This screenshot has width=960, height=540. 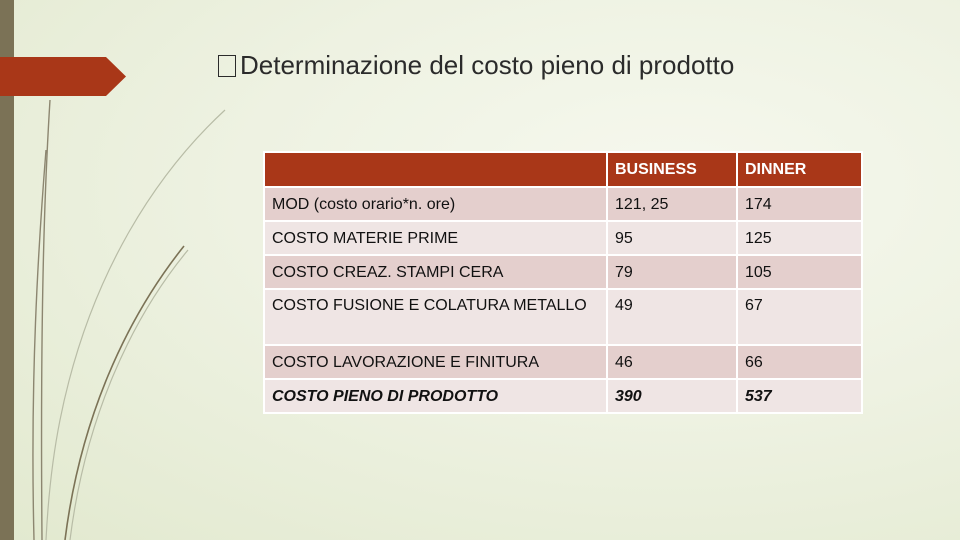 I want to click on dinner-value: 537, so click(x=799, y=396).